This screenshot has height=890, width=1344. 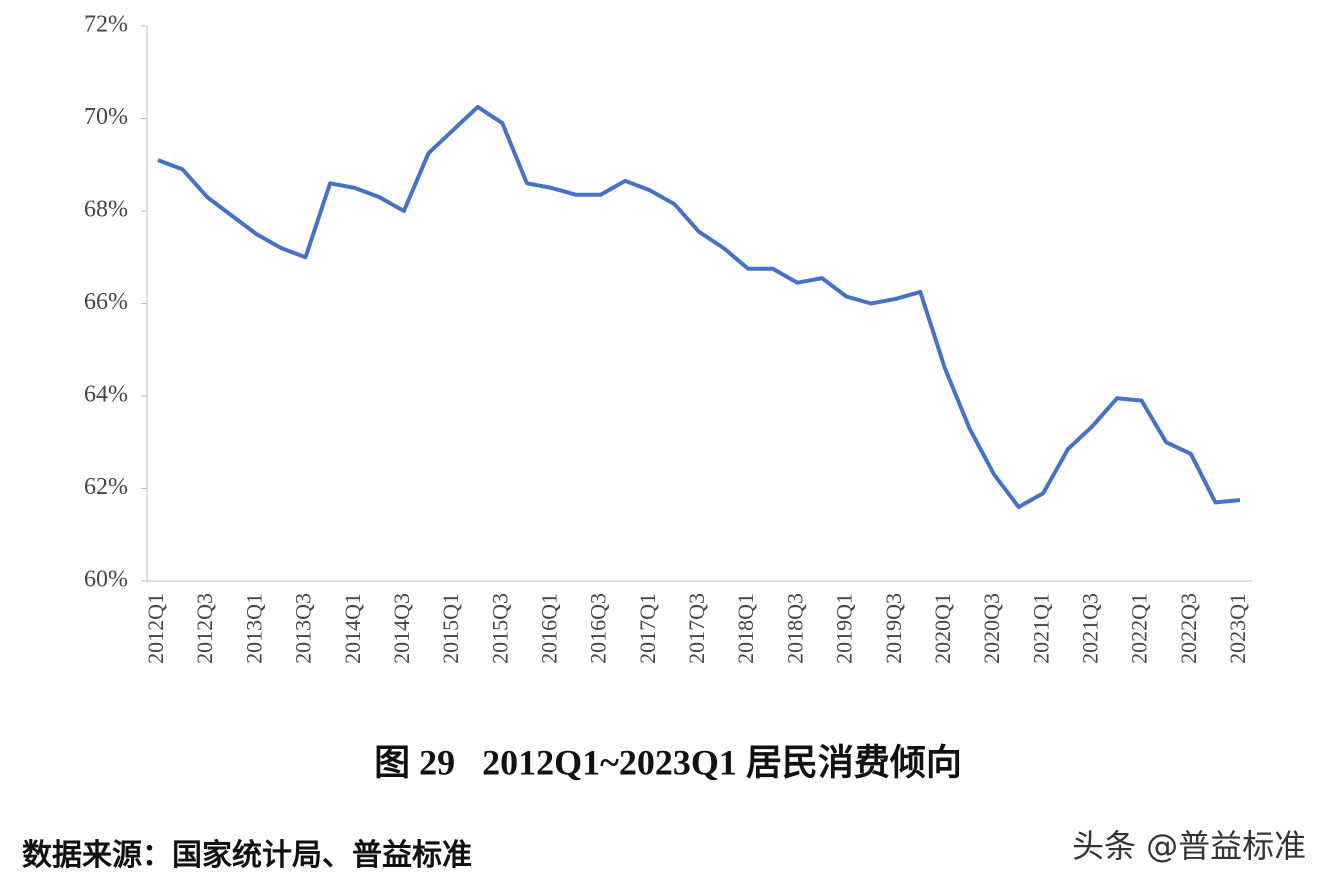 I want to click on x-tick-label: 2021Q3, so click(x=1090, y=628).